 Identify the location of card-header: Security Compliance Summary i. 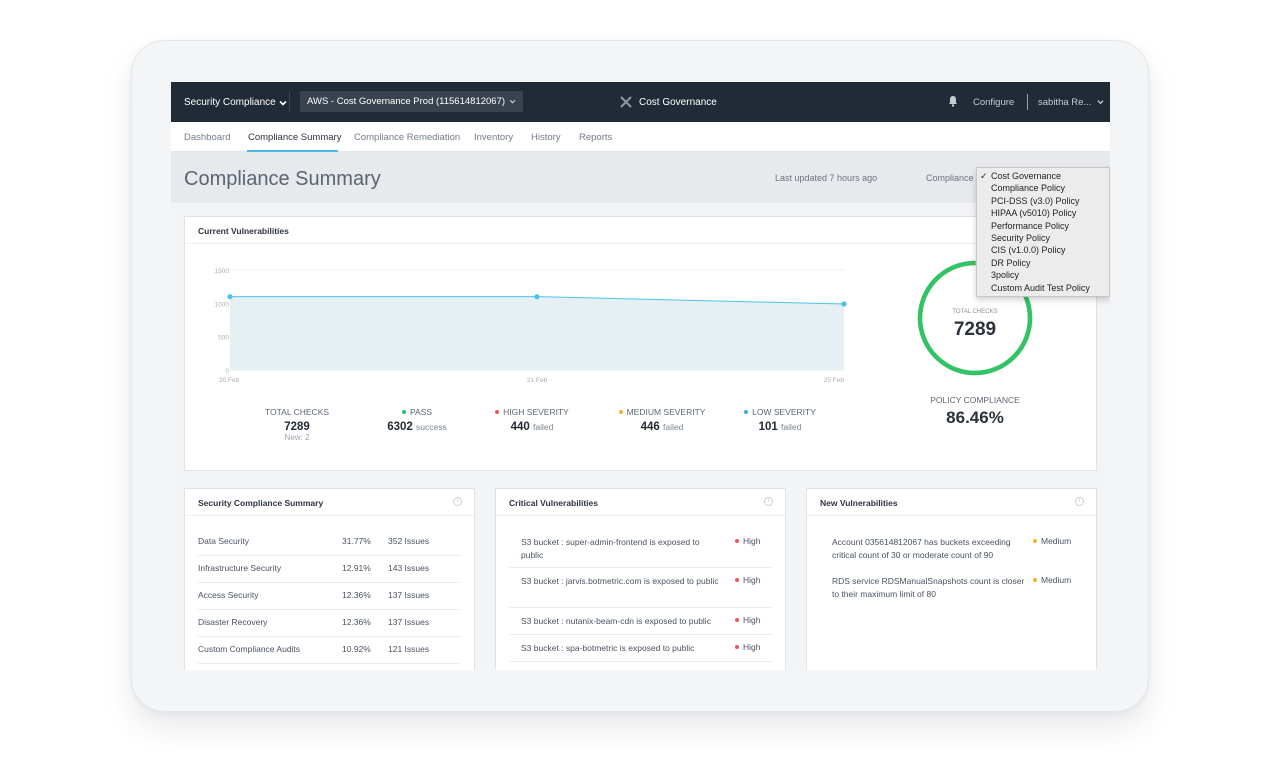
(329, 502).